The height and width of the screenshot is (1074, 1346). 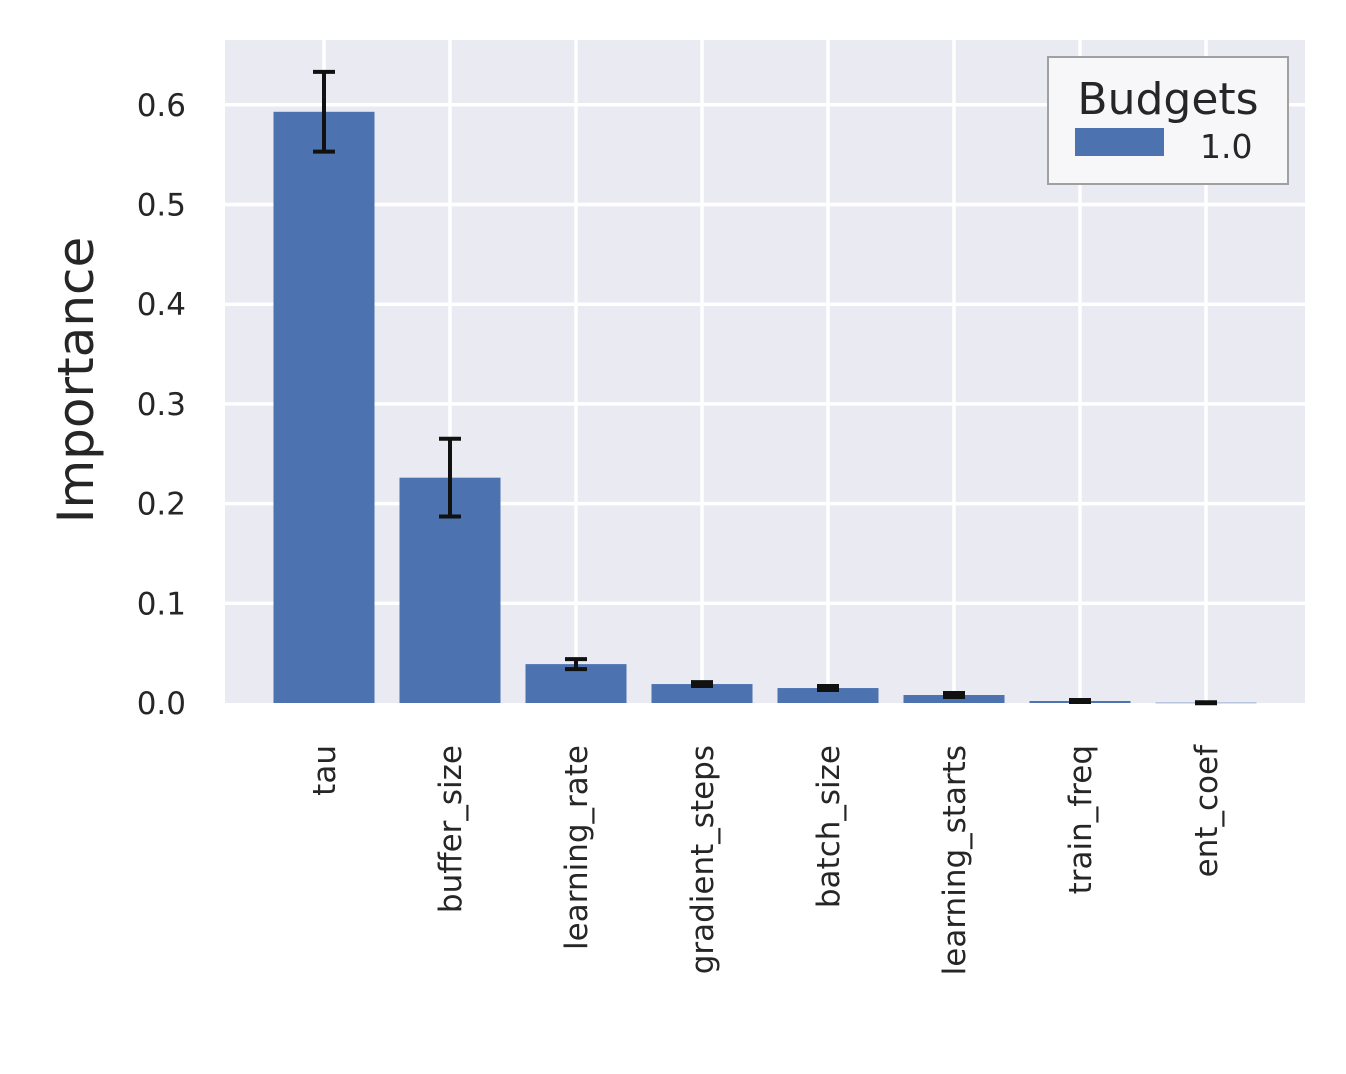 I want to click on x-tick-label: learning_starts, so click(x=955, y=860).